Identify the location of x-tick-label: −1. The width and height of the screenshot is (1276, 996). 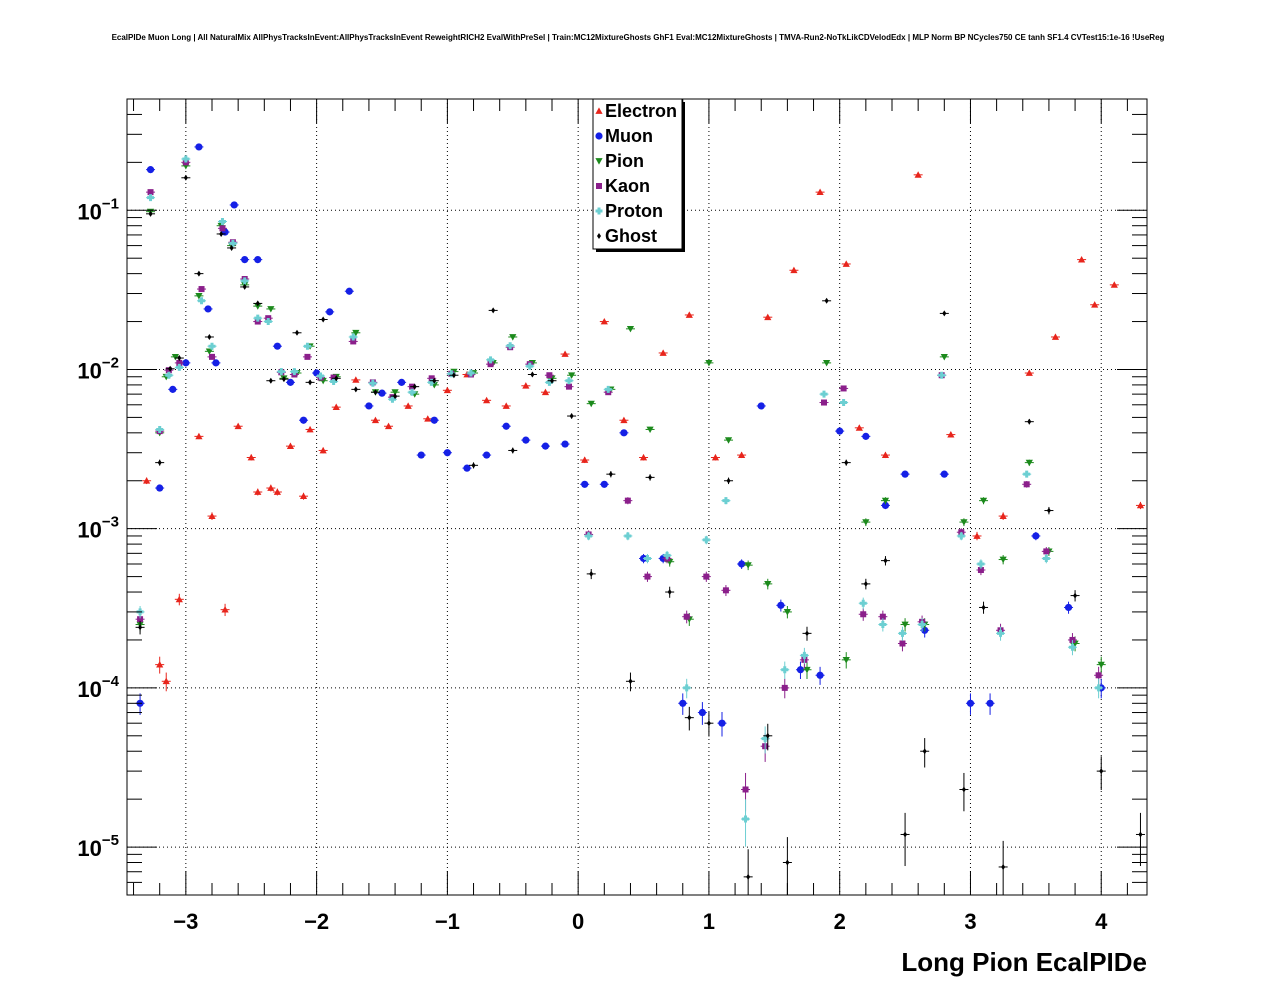
(447, 921).